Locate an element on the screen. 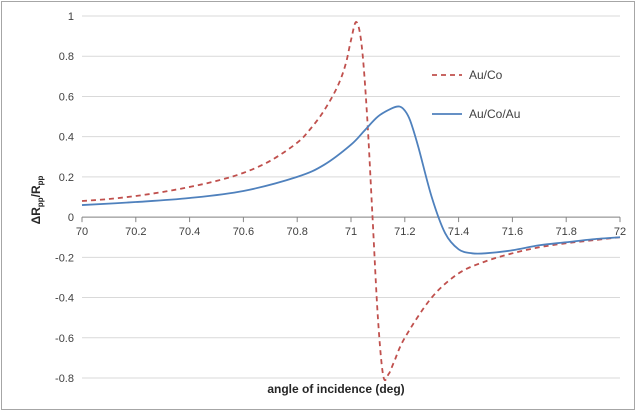  x-tick-label: 71.6 is located at coordinates (512, 232).